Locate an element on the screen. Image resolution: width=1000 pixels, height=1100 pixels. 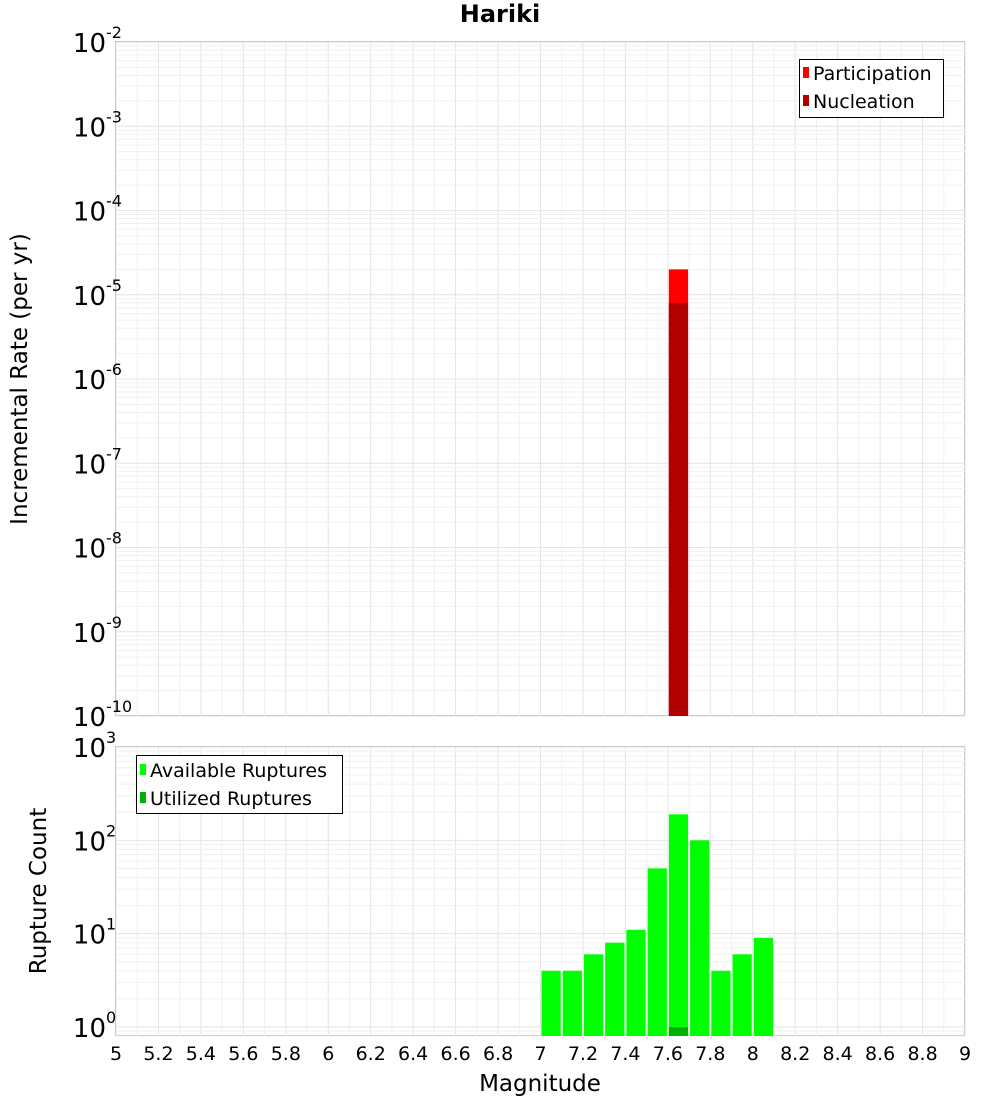
legend-swatch-available is located at coordinates (143, 769).